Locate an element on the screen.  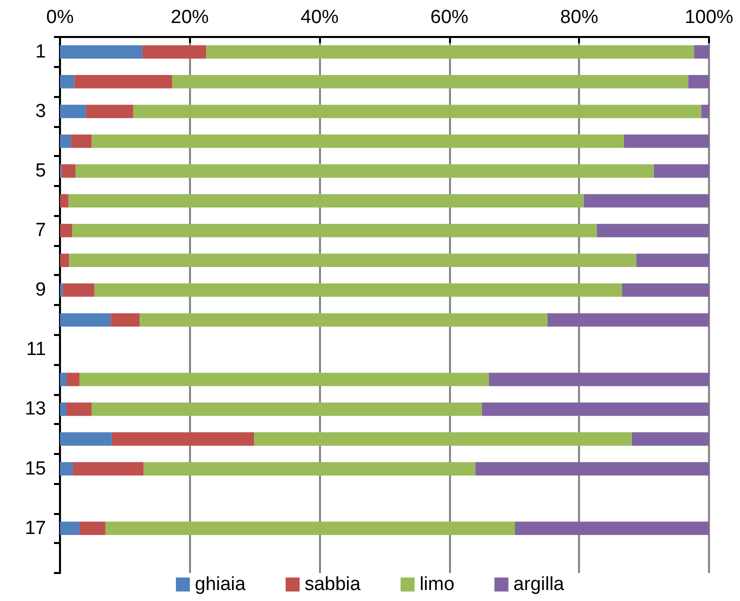
x-tick-label: 60% is located at coordinates (449, 17).